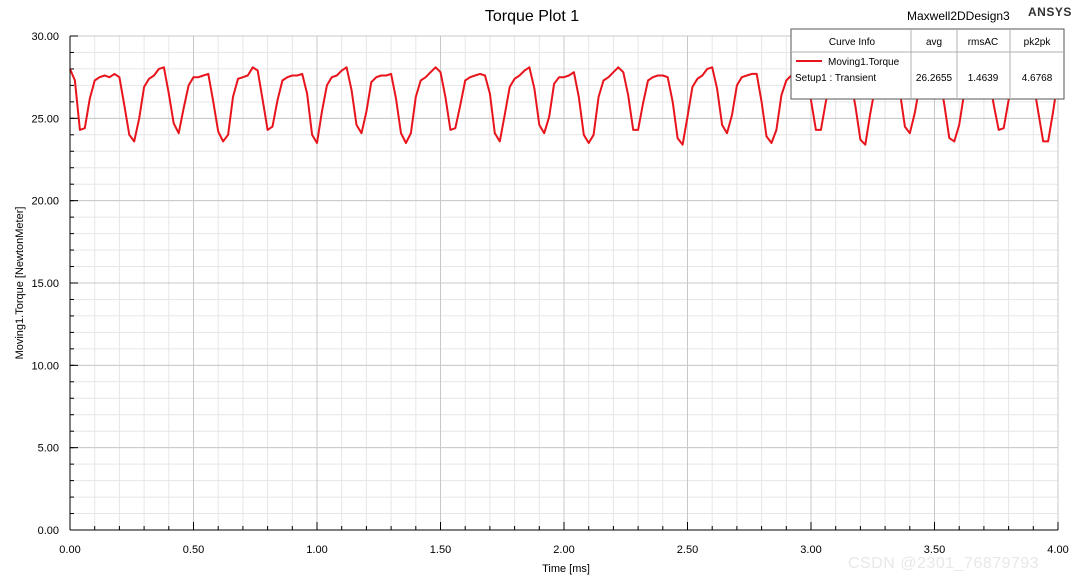  Describe the element at coordinates (687, 550) in the screenshot. I see `x-tick-label: 2.50` at that location.